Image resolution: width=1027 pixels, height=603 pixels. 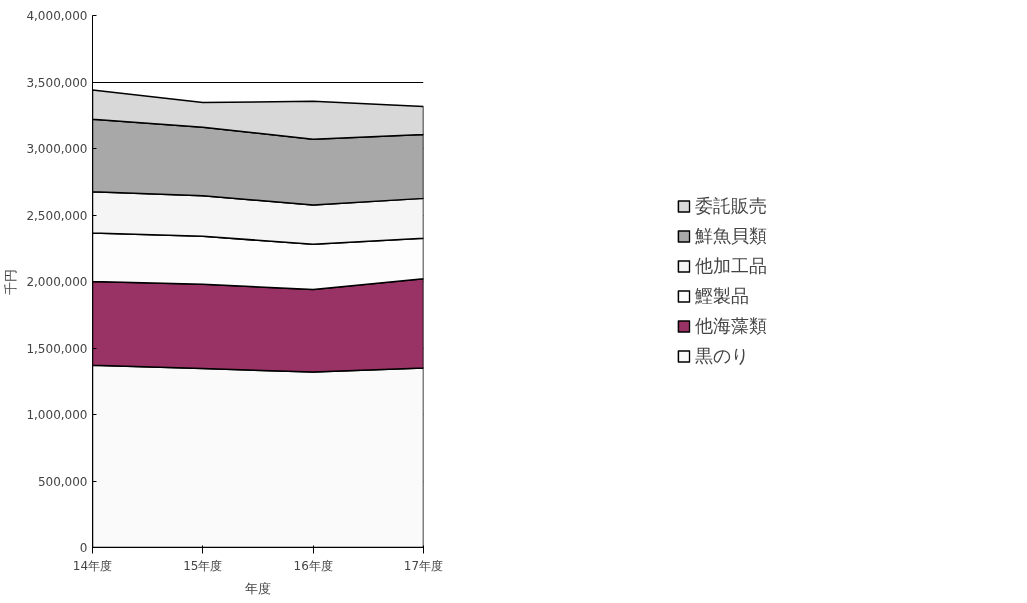 I want to click on y-tick-label: 3,500,000, so click(x=57, y=82).